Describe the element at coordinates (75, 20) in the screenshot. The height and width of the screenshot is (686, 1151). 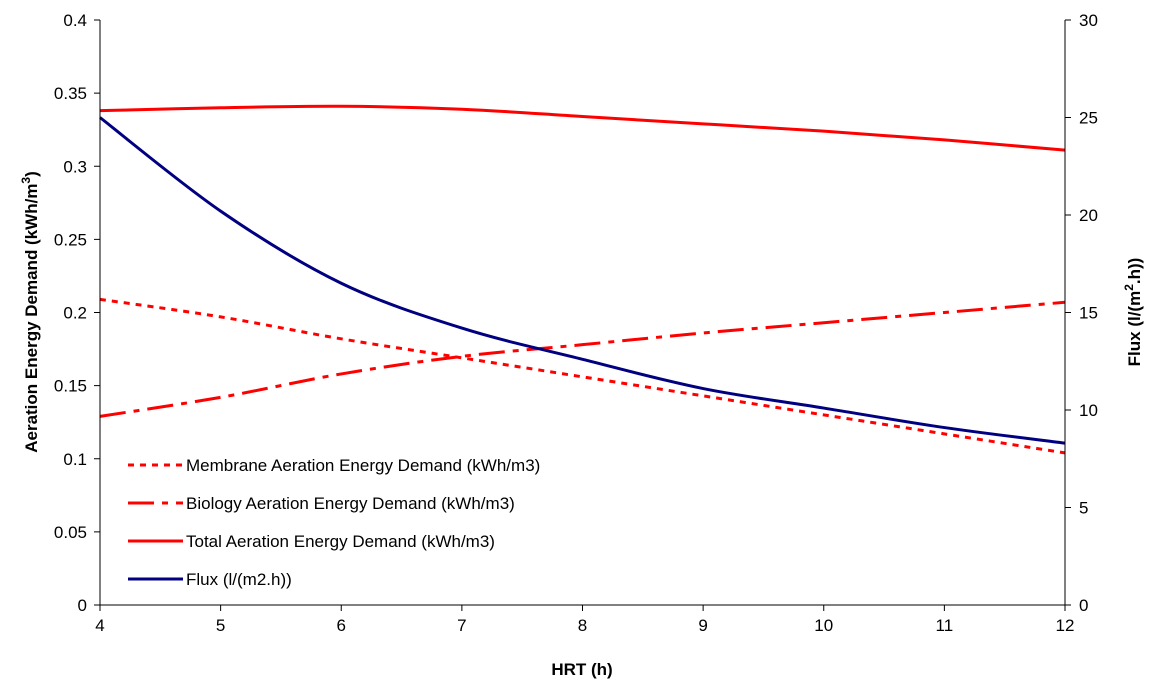
I see `y-left-tick-label: 0.4` at that location.